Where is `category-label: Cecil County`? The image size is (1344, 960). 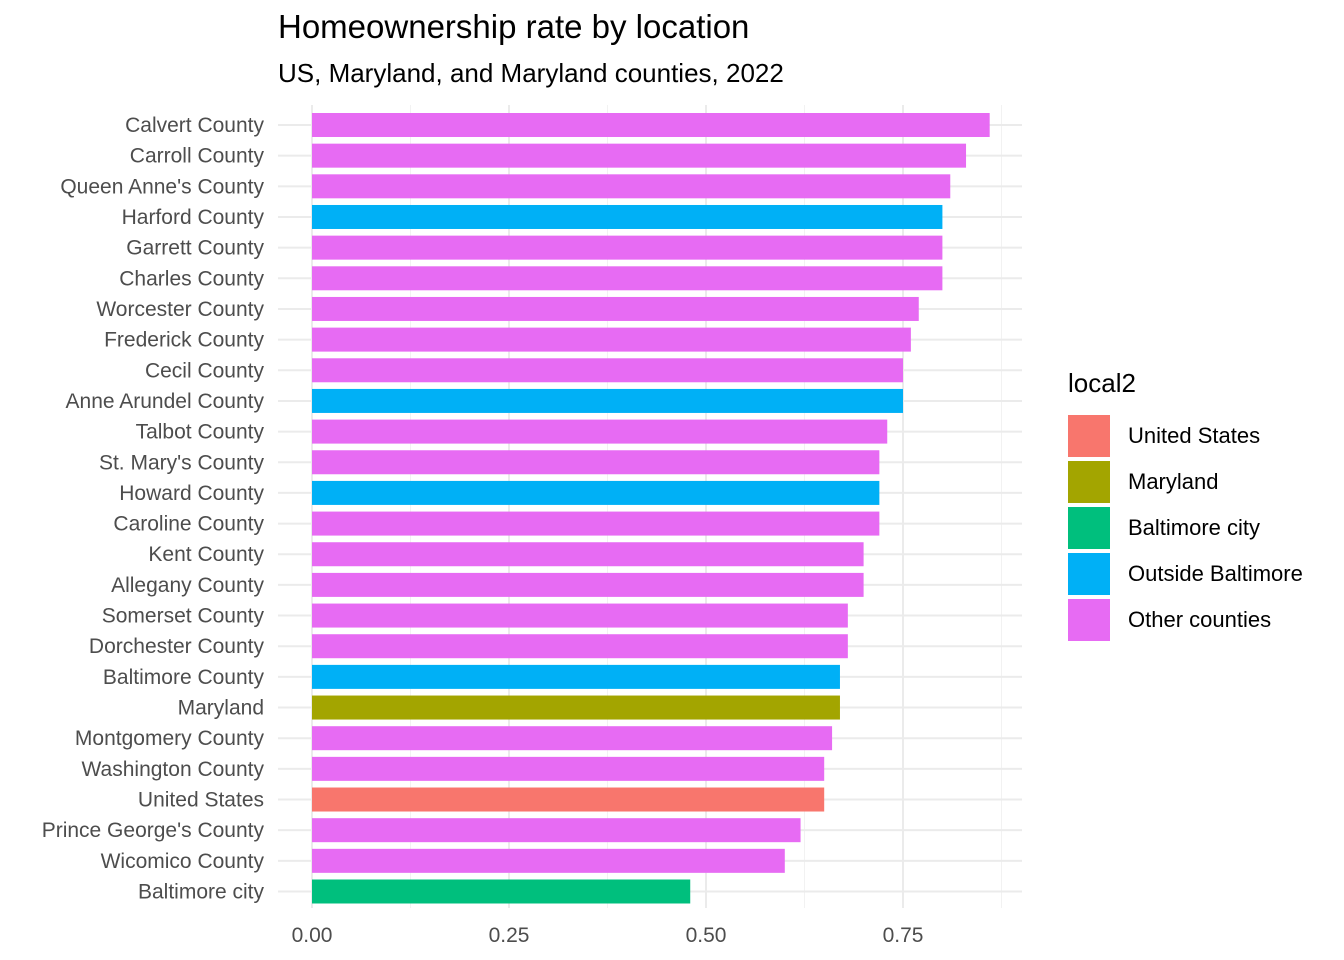
category-label: Cecil County is located at coordinates (205, 370).